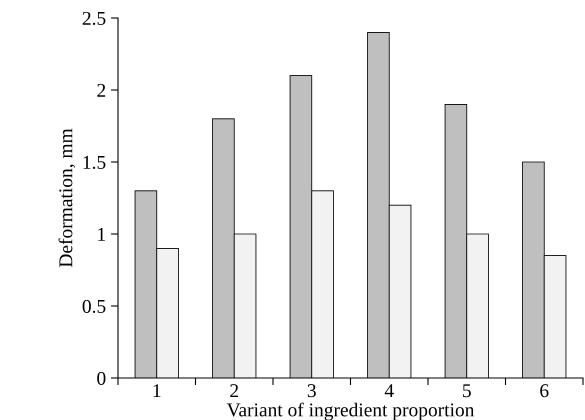  I want to click on x-tick-label: 1, so click(157, 391).